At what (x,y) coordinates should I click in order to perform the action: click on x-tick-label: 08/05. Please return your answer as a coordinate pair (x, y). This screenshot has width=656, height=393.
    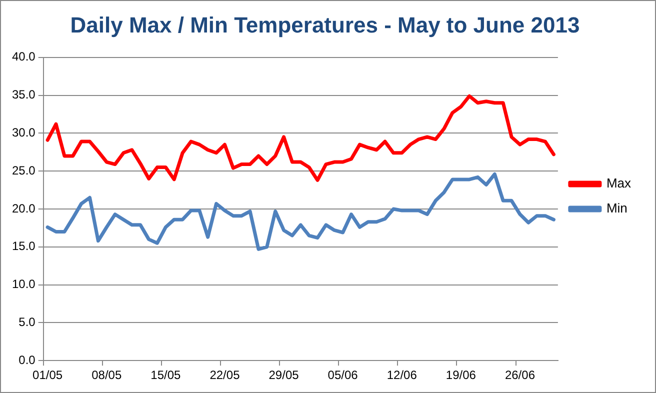
    Looking at the image, I should click on (107, 375).